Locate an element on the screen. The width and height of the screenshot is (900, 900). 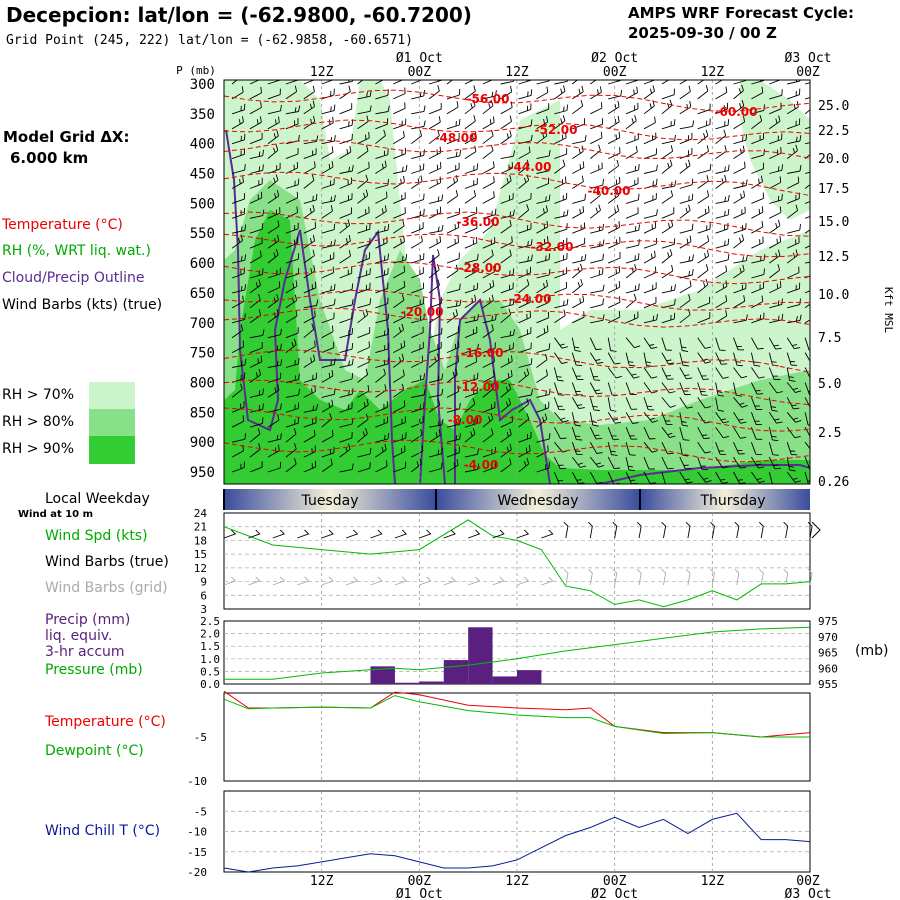
kft-axis-label: Kft MSL is located at coordinates (888, 310).